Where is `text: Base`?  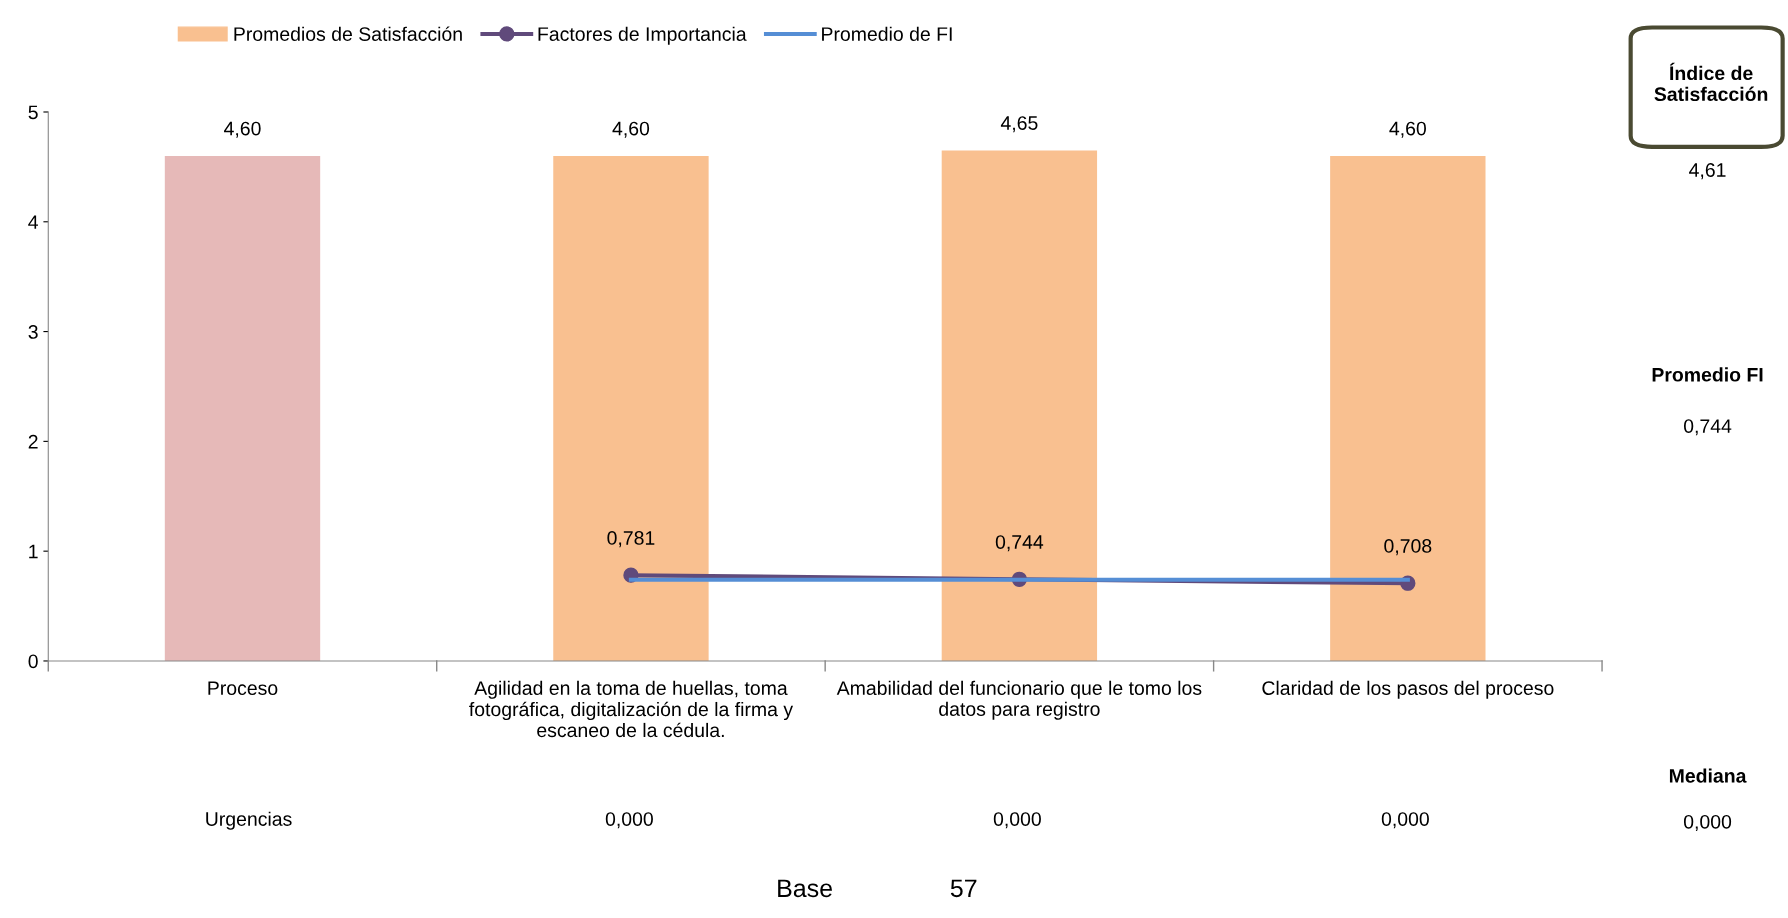 text: Base is located at coordinates (805, 888).